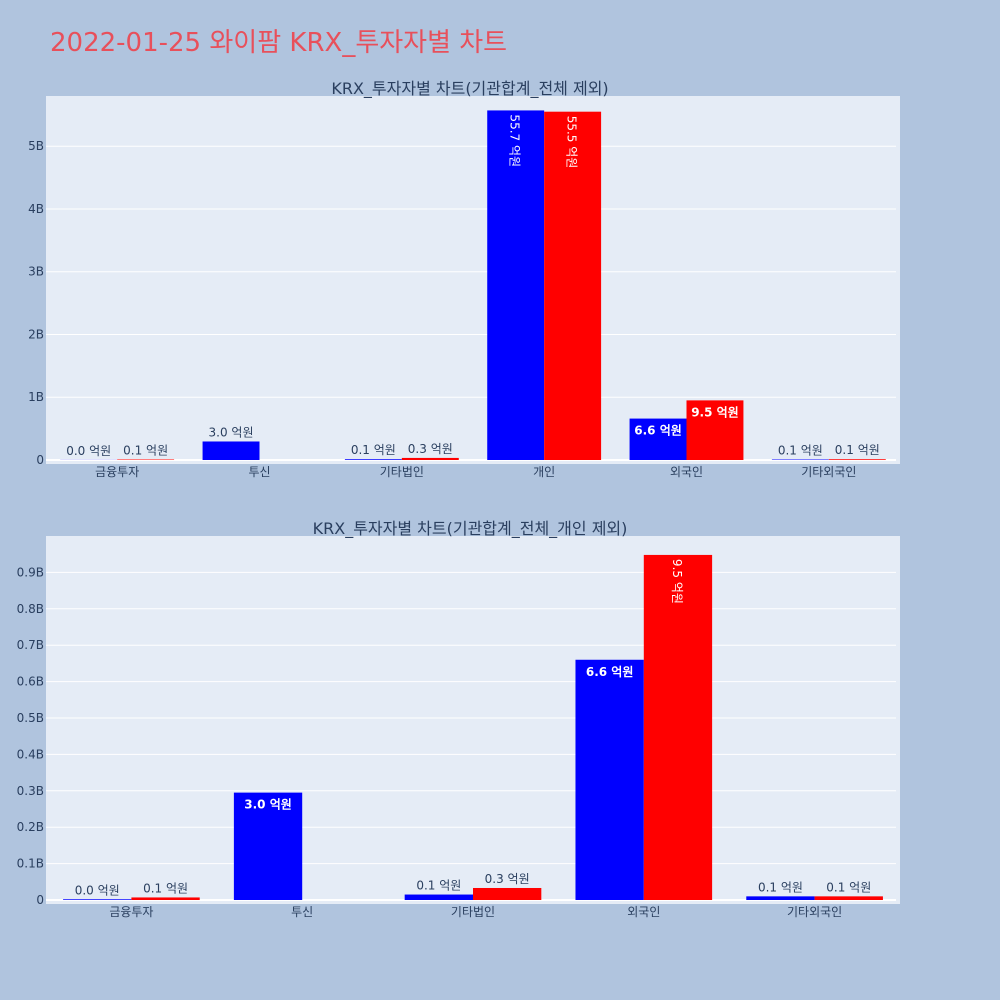  Describe the element at coordinates (30, 827) in the screenshot. I see `y-tick-label: 0.2B` at that location.